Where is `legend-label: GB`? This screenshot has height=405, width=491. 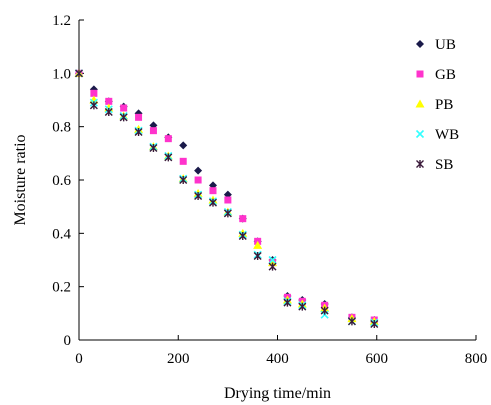
legend-label: GB is located at coordinates (445, 75).